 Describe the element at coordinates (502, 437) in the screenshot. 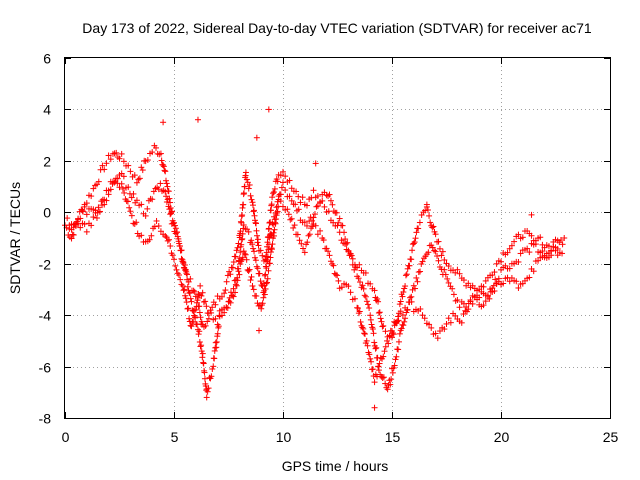

I see `x-tick-label: 20` at that location.